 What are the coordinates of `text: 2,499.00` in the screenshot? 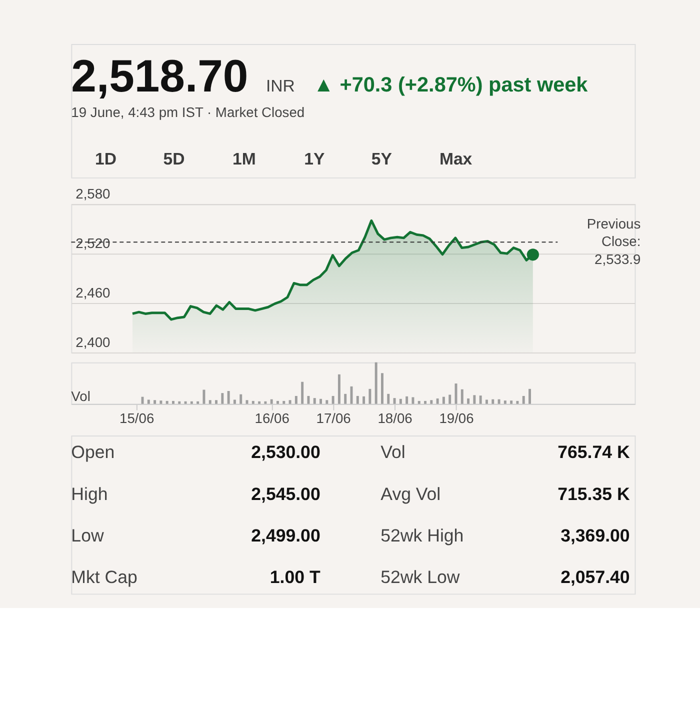 It's located at (285, 535).